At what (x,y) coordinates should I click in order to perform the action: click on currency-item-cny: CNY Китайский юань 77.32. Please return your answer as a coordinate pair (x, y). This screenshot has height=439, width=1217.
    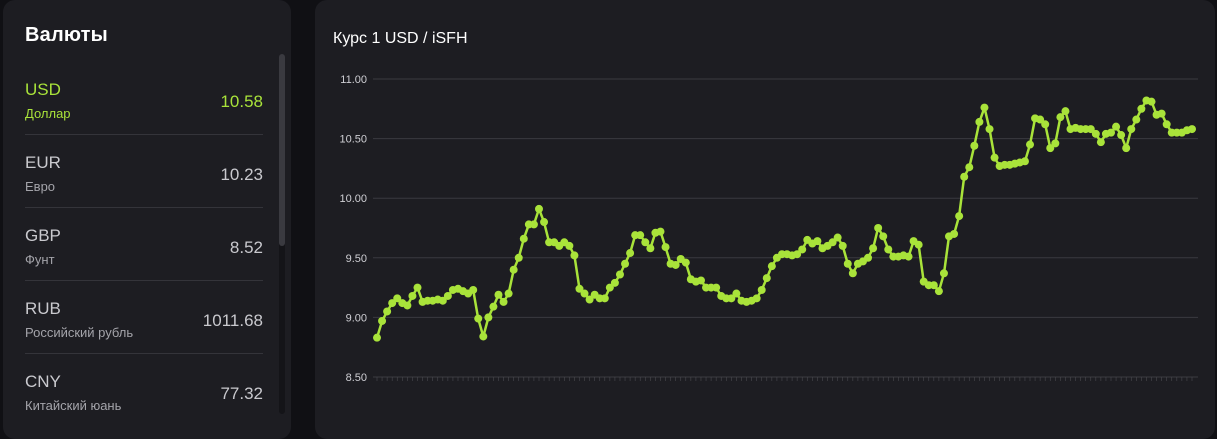
    Looking at the image, I should click on (144, 390).